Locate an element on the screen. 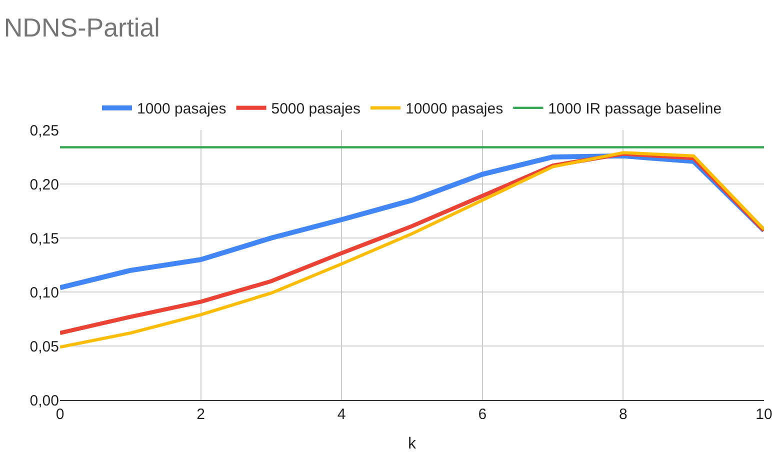  y-tick-label: 0,20 is located at coordinates (44, 185).